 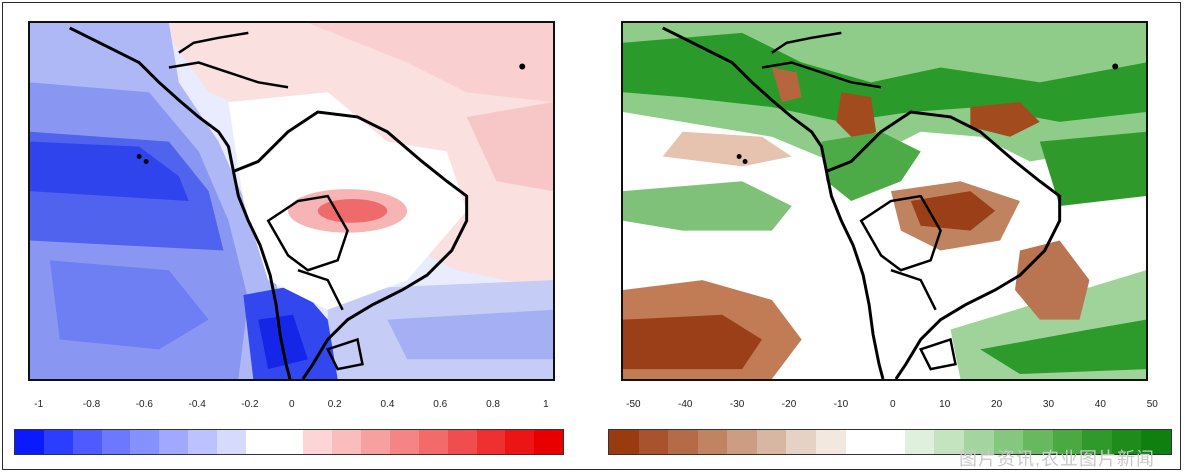 I want to click on temperature-colorbar-bar, so click(x=289, y=442).